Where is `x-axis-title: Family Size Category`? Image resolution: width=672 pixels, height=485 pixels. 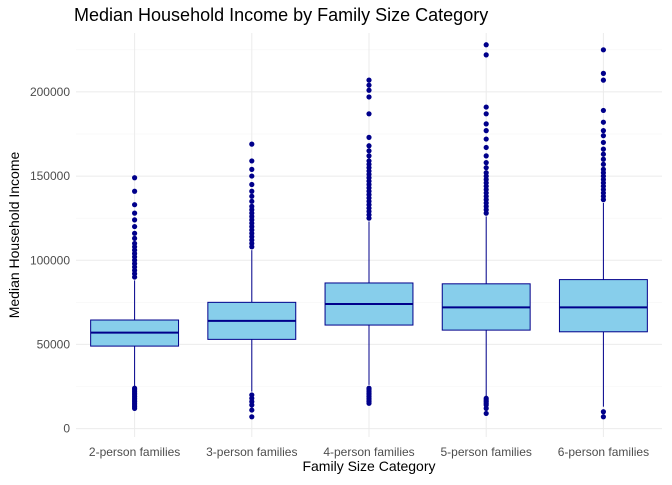 x-axis-title: Family Size Category is located at coordinates (368, 466).